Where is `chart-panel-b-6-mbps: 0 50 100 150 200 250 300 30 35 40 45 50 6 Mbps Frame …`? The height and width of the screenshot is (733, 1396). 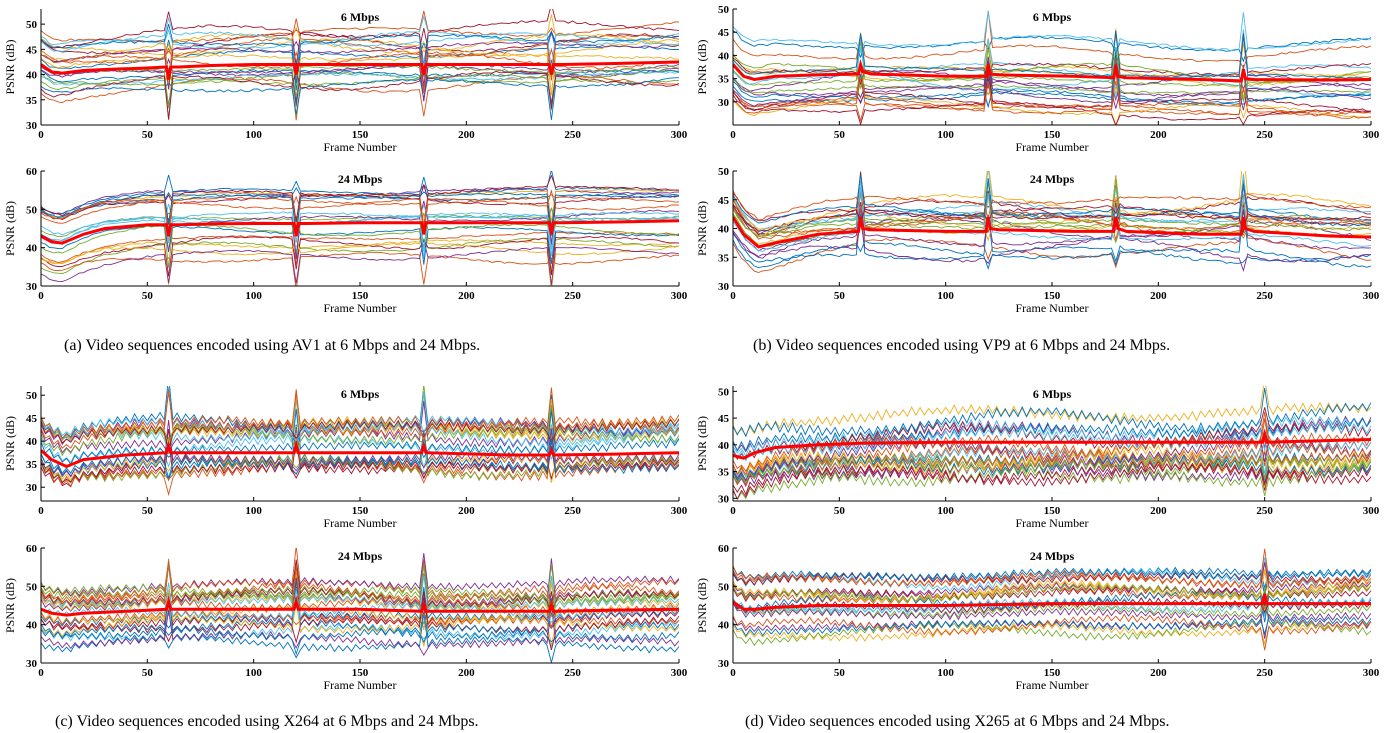 chart-panel-b-6-mbps: 0 50 100 150 200 250 300 30 35 40 45 50 6 Mbps Frame … is located at coordinates (1037, 79).